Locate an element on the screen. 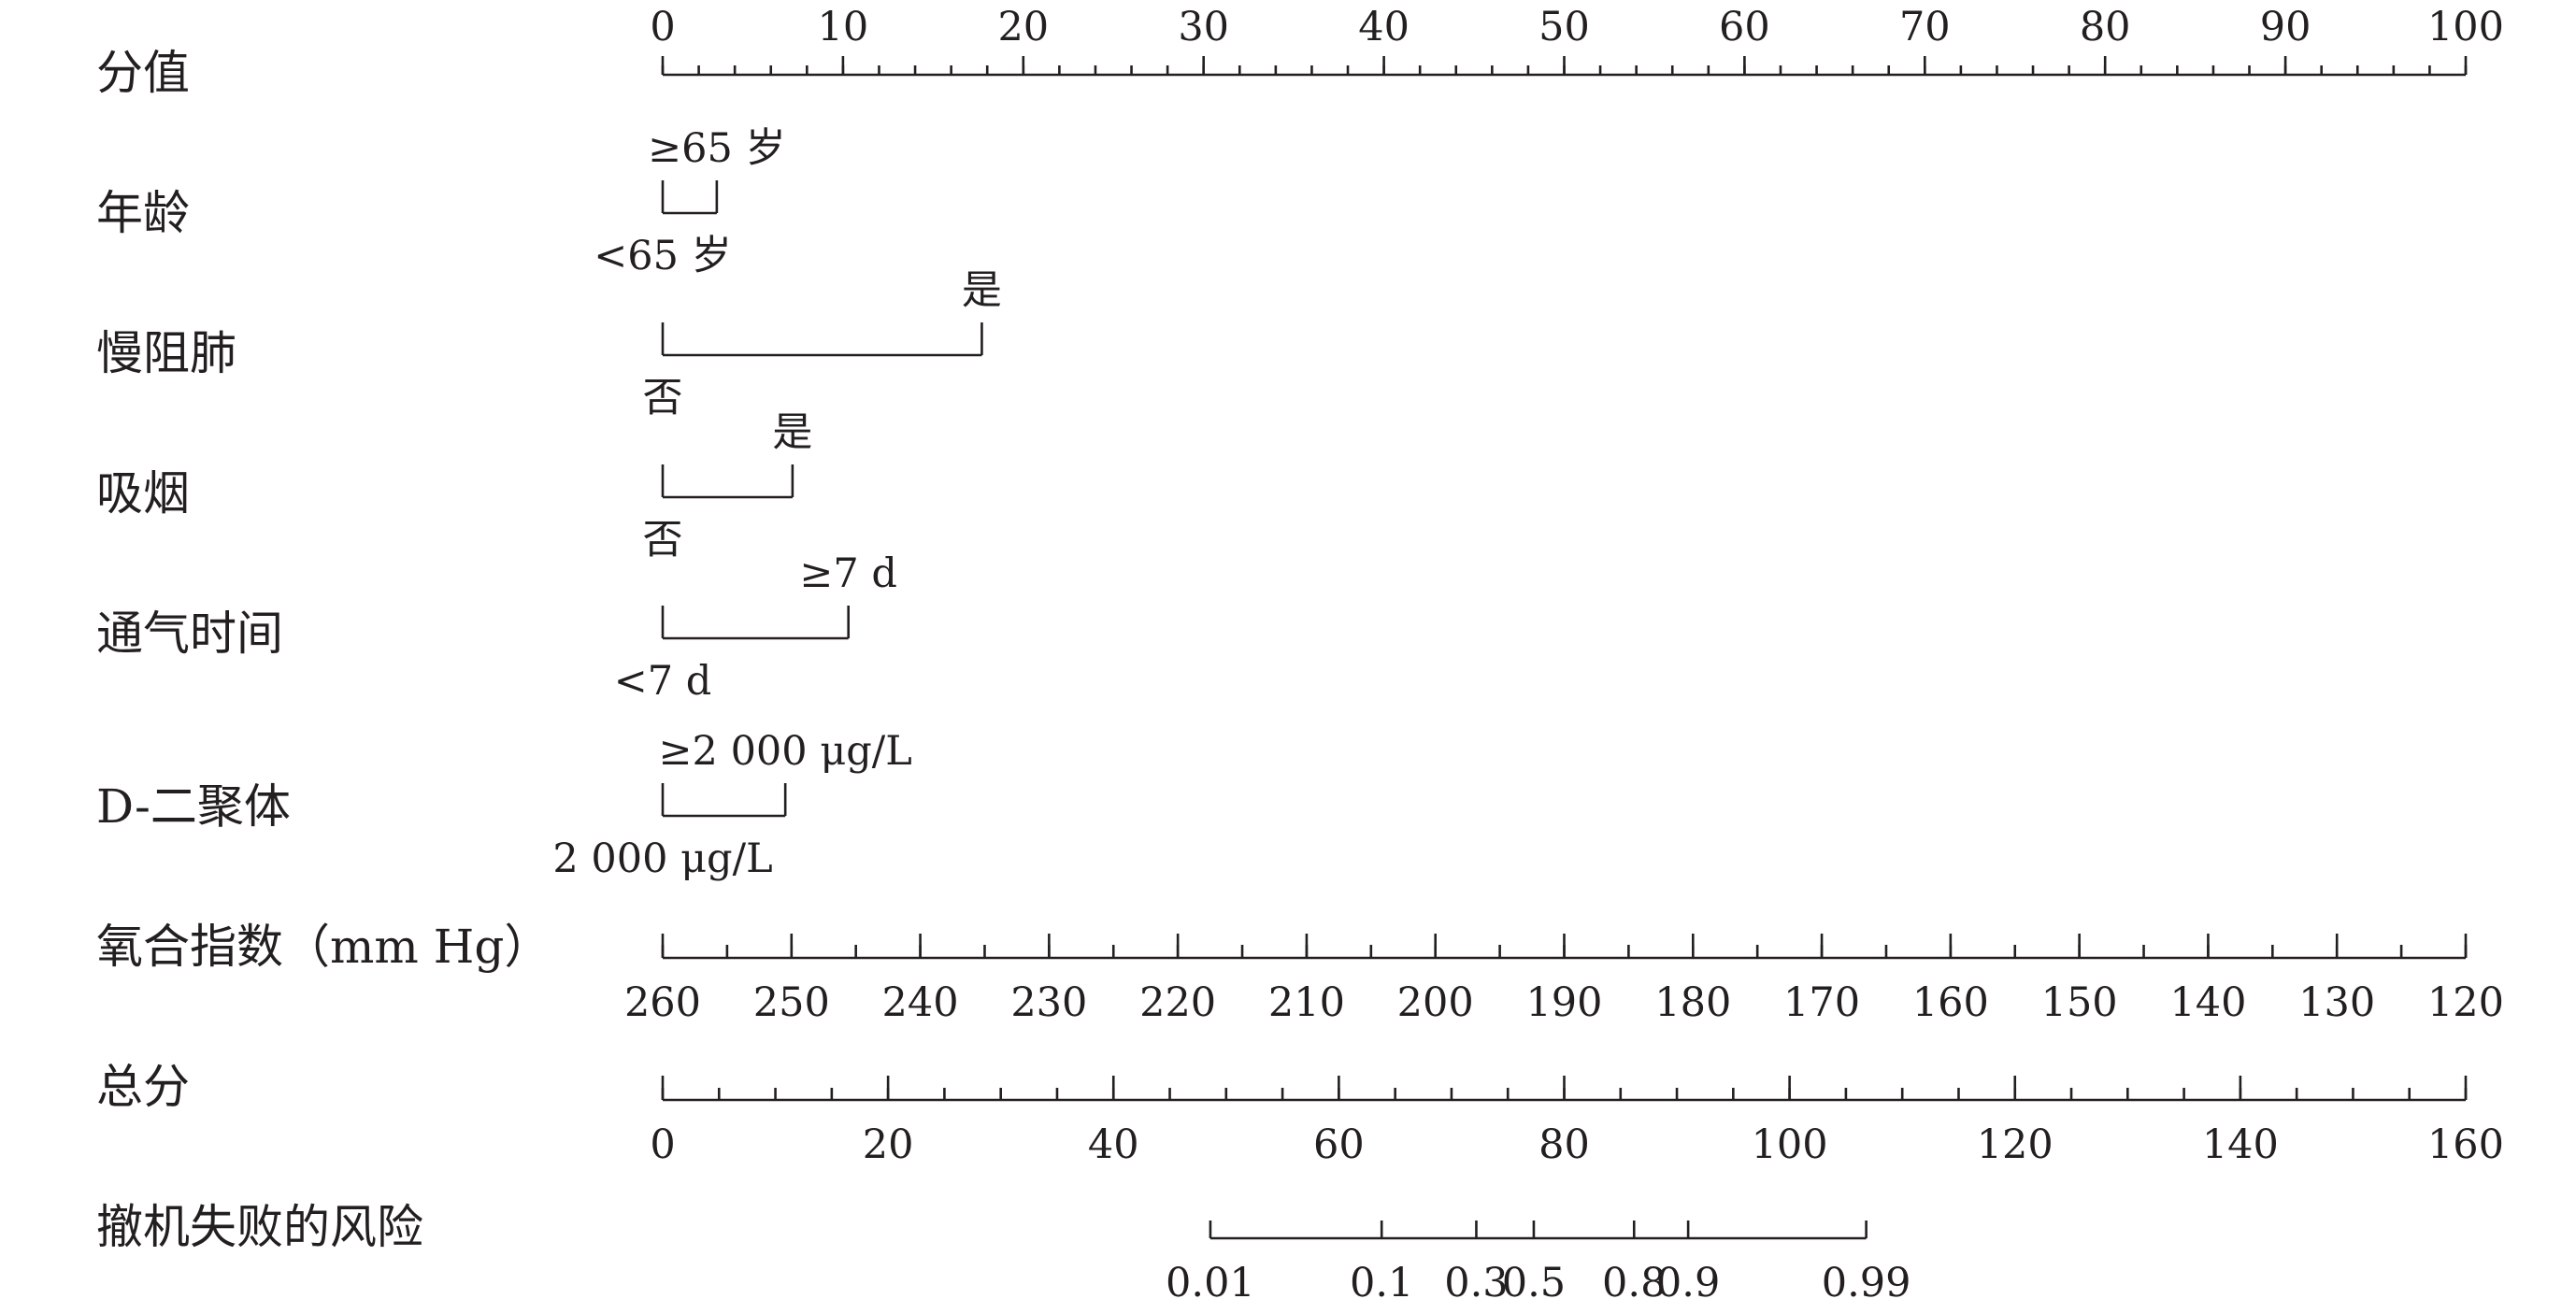 Image resolution: width=2576 pixels, height=1299 pixels. oxygenation-tick-label: 220 is located at coordinates (1177, 1003).